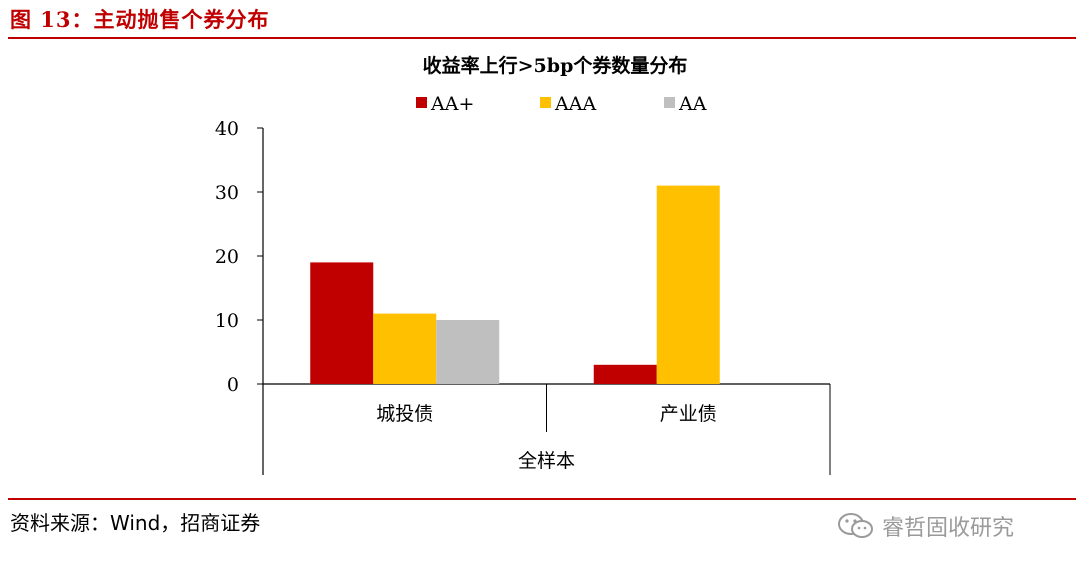 Image resolution: width=1080 pixels, height=578 pixels. I want to click on source-note: 资料来源：Wind，招商证券, so click(135, 523).